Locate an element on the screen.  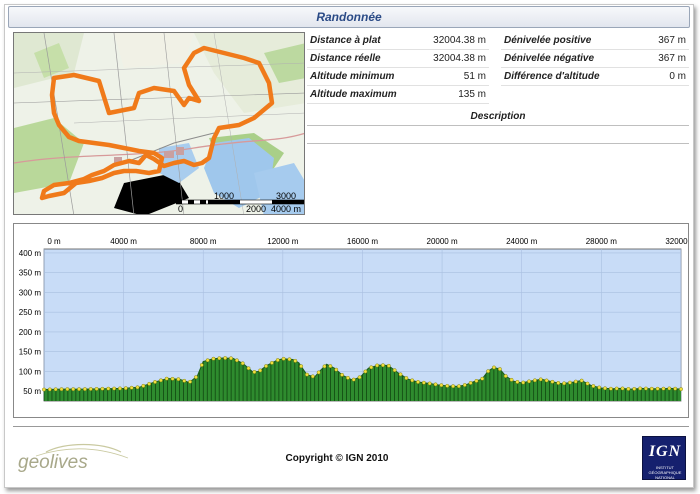
stat-row: Distance à plat 32004.38 m is located at coordinates (398, 41).